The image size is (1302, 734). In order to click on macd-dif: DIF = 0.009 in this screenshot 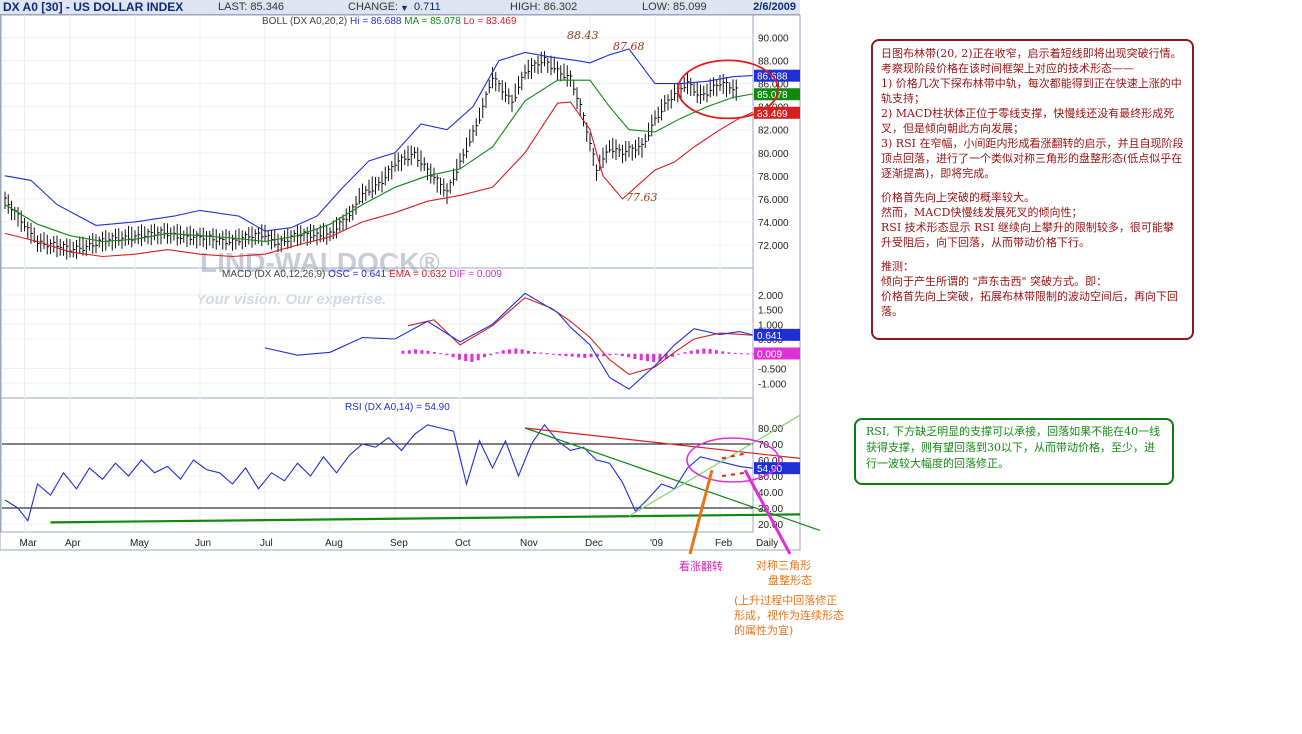, I will do `click(475, 274)`.